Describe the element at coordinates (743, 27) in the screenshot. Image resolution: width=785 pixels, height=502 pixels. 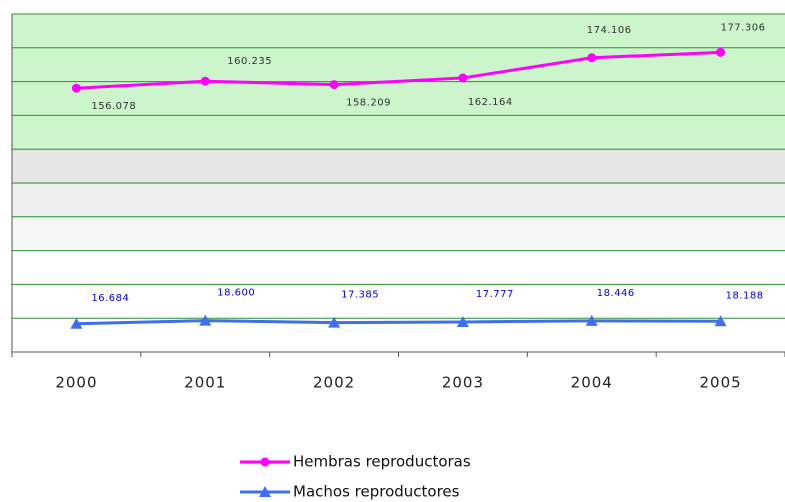
I see `data-label: 177.306` at that location.